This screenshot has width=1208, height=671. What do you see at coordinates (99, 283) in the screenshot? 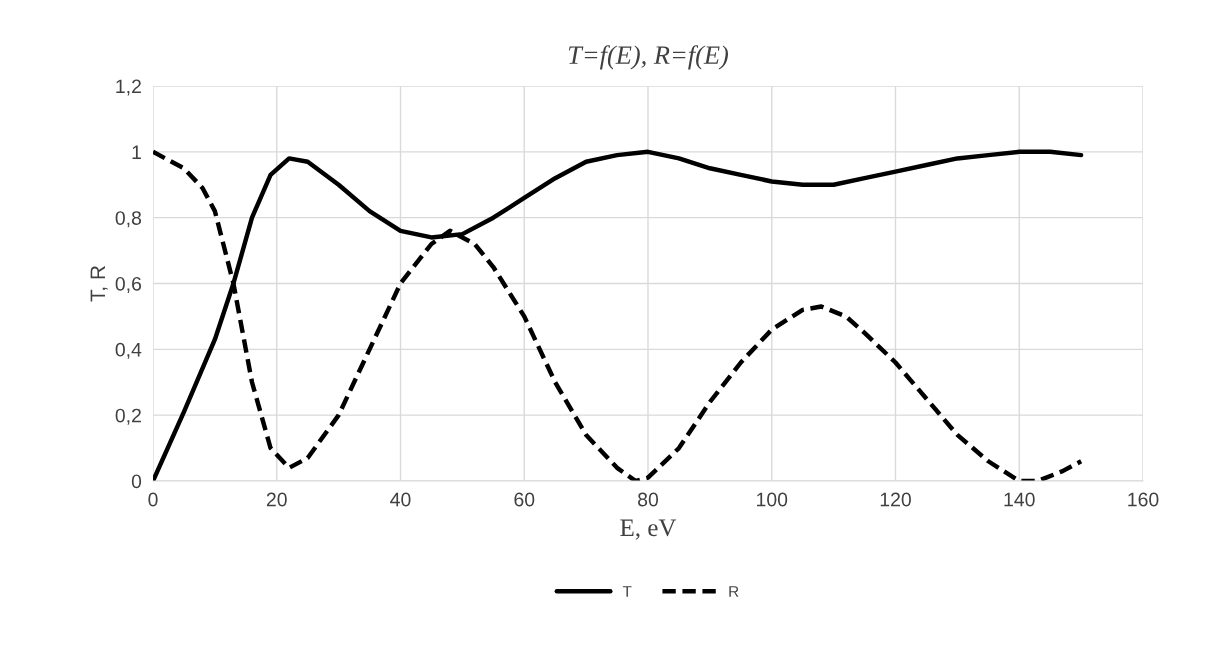
I see `y-axis-title: T, R` at bounding box center [99, 283].